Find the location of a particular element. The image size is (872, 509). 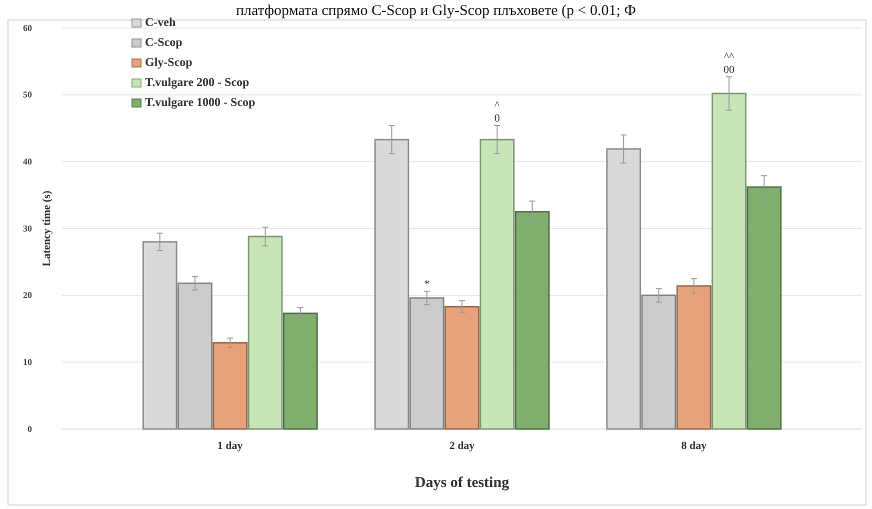

annotation: * is located at coordinates (427, 284).